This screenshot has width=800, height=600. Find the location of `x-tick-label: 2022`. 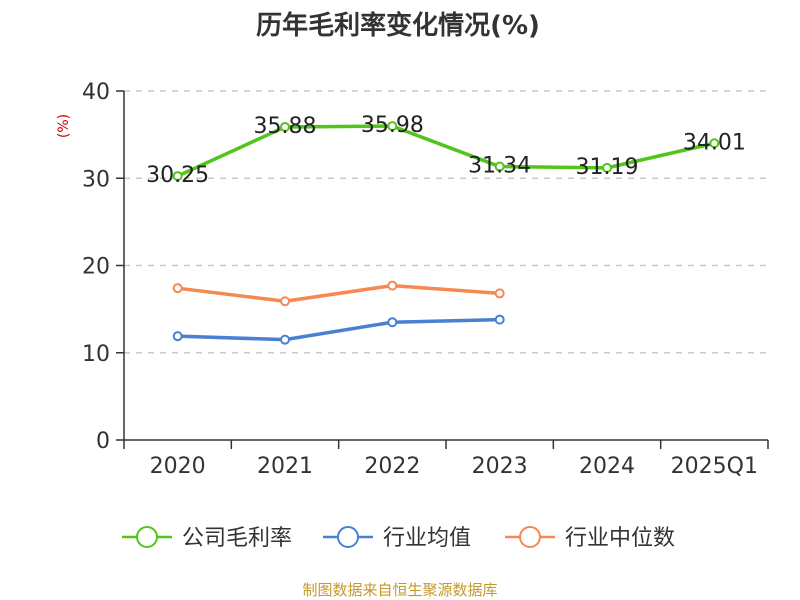

x-tick-label: 2022 is located at coordinates (392, 466).